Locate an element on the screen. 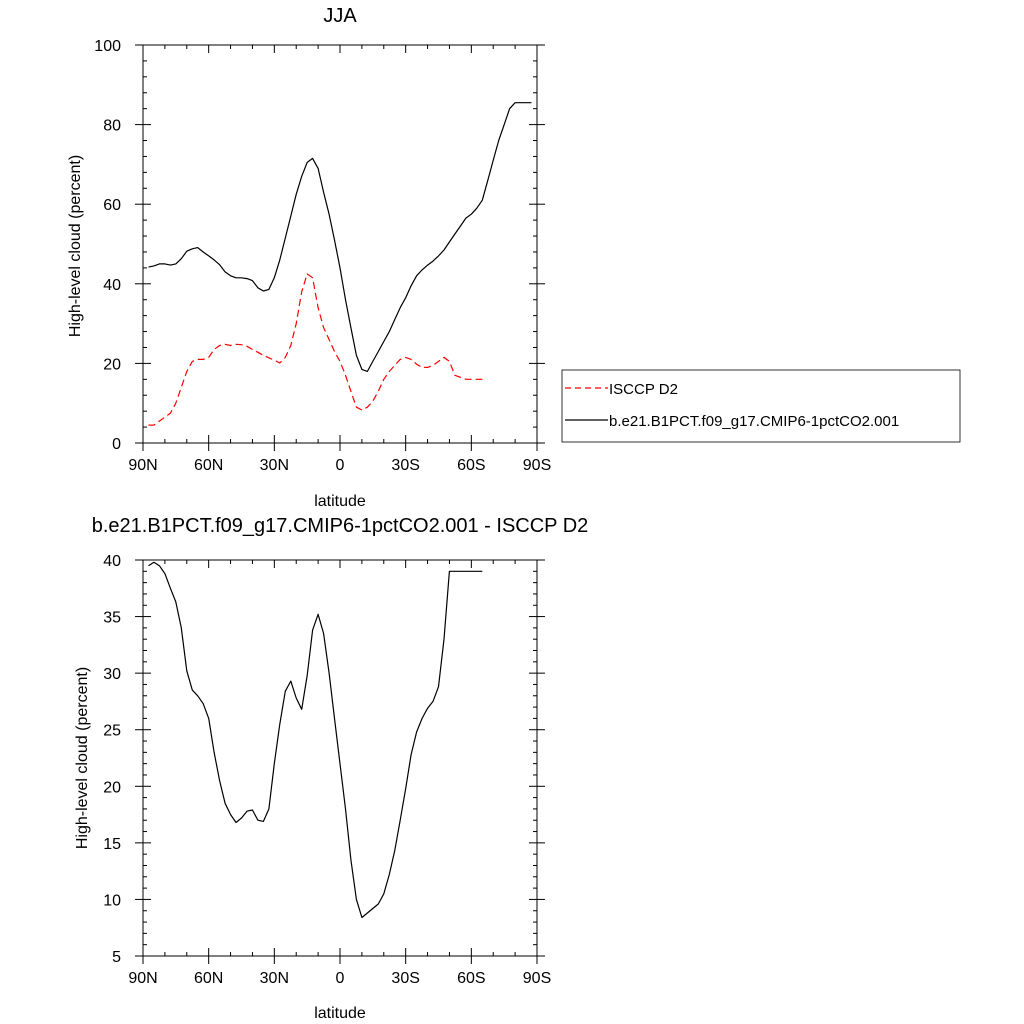 Image resolution: width=1024 pixels, height=1024 pixels. y-tick-label: 5 is located at coordinates (116, 957).